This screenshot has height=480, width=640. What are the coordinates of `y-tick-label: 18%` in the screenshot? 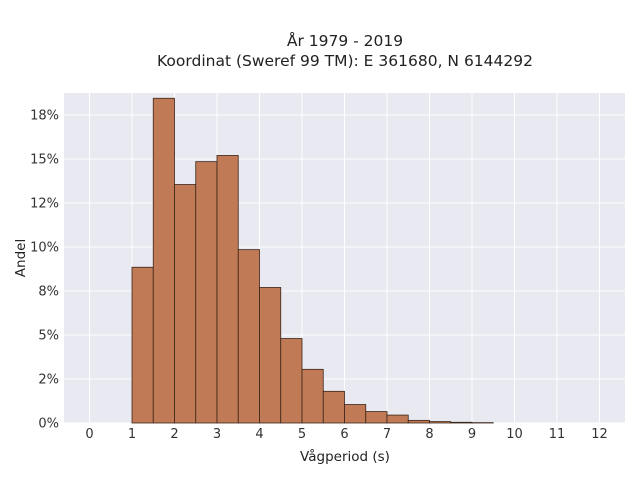 It's located at (44, 116).